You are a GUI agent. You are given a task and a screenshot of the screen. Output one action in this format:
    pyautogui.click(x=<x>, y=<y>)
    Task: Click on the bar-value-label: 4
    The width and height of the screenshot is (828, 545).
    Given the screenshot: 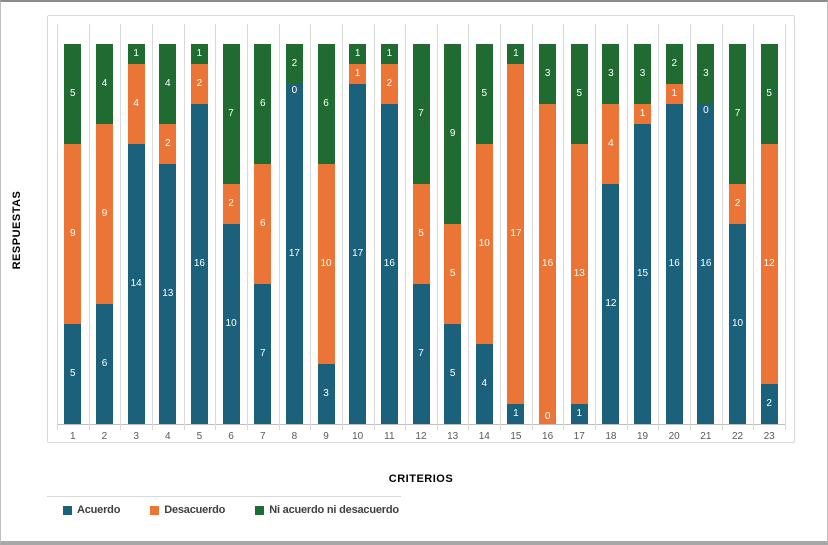 What is the action you would take?
    pyautogui.click(x=136, y=103)
    